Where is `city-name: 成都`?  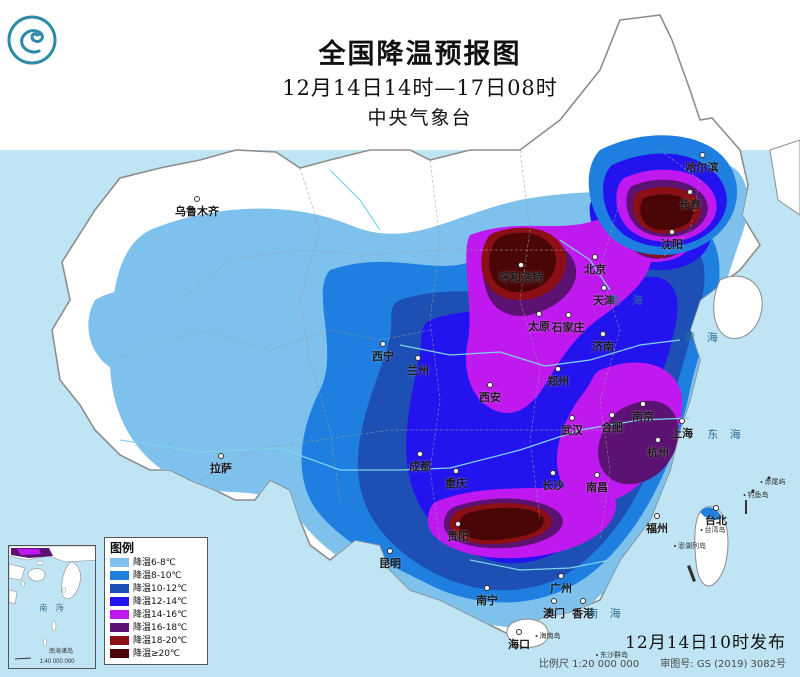 city-name: 成都 is located at coordinates (420, 466).